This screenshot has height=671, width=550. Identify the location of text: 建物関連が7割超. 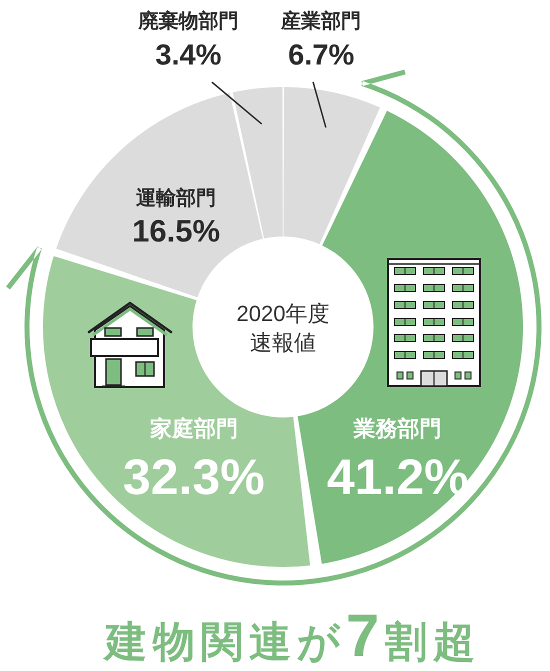
(293, 635).